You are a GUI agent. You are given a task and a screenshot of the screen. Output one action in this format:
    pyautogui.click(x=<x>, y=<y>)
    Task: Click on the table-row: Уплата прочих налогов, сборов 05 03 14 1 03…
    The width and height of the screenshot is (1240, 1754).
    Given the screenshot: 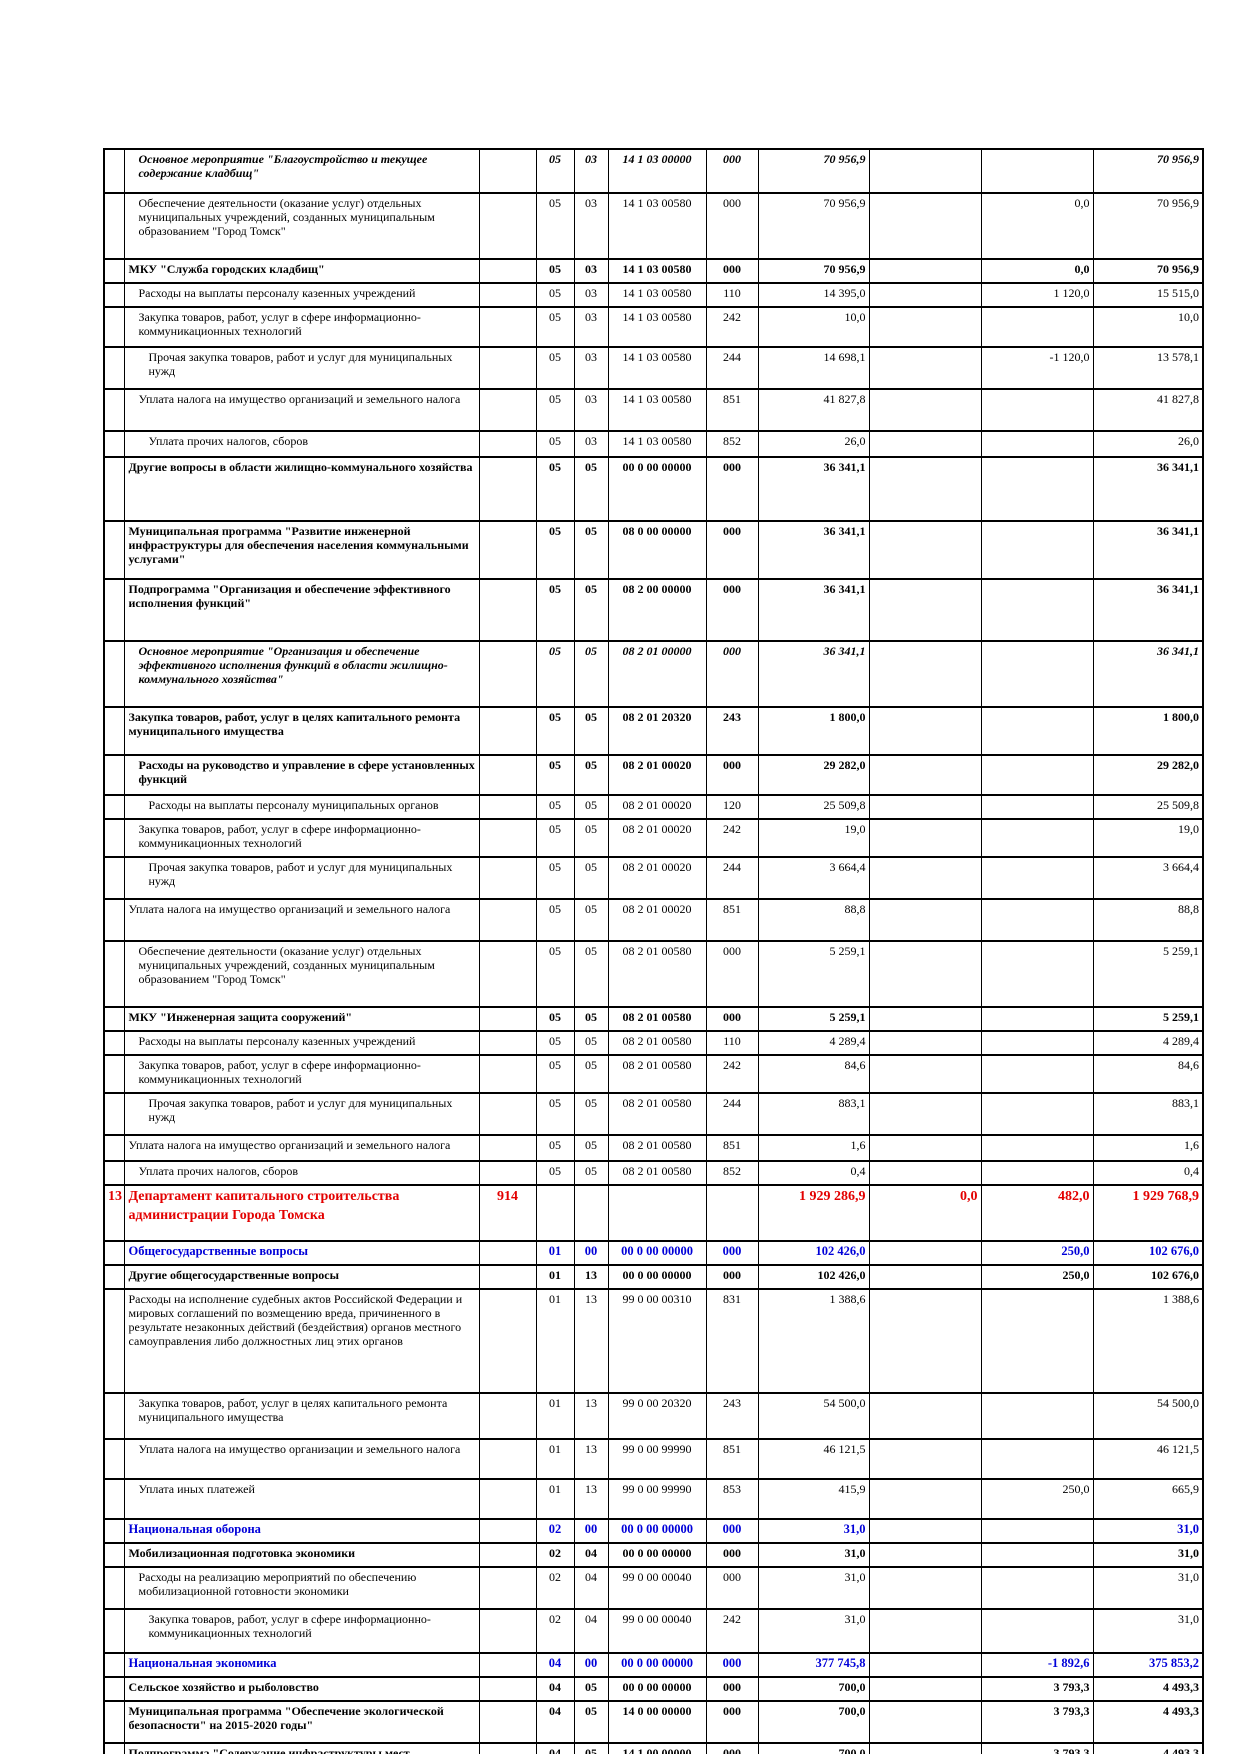 What is the action you would take?
    pyautogui.click(x=653, y=444)
    